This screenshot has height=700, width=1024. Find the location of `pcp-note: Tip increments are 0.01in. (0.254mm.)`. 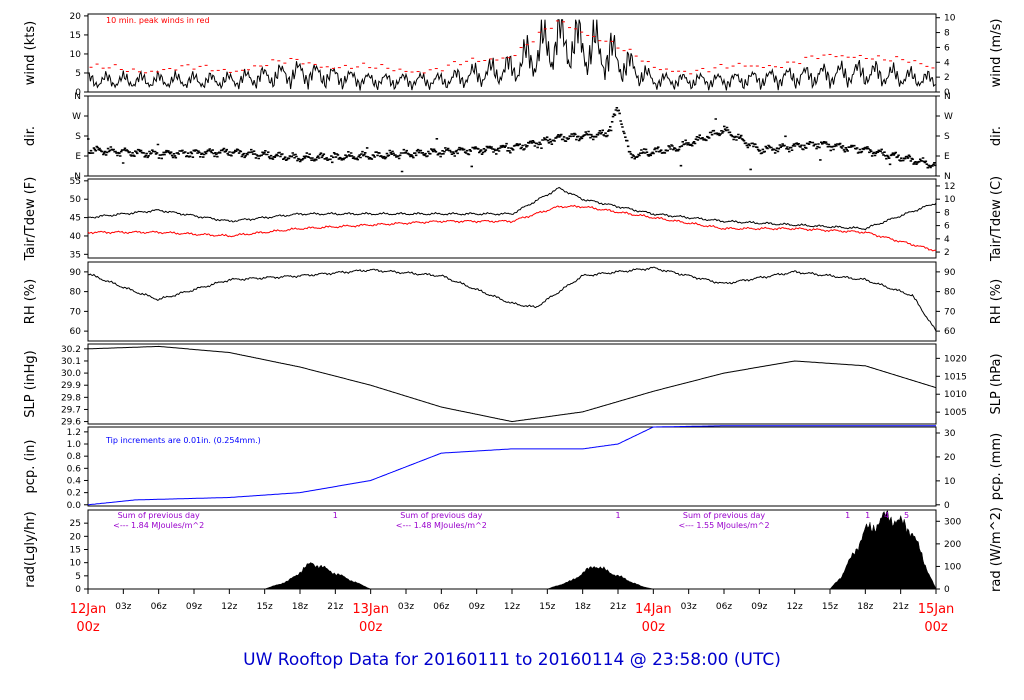

pcp-note: Tip increments are 0.01in. (0.254mm.) is located at coordinates (183, 440).